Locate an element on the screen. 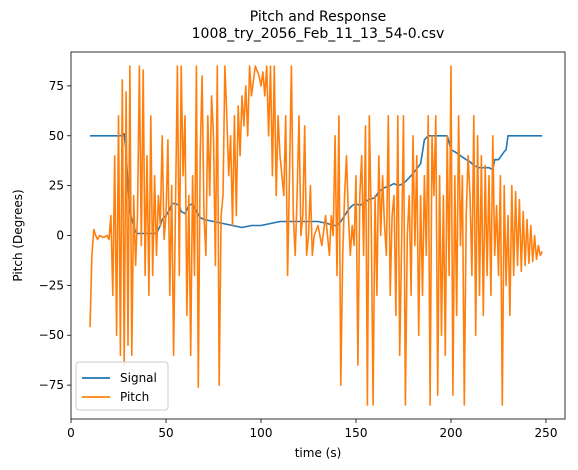 This screenshot has width=578, height=470. y-axis-ticks: −75 −50 −25 0 25 50 75 is located at coordinates (55, 235).